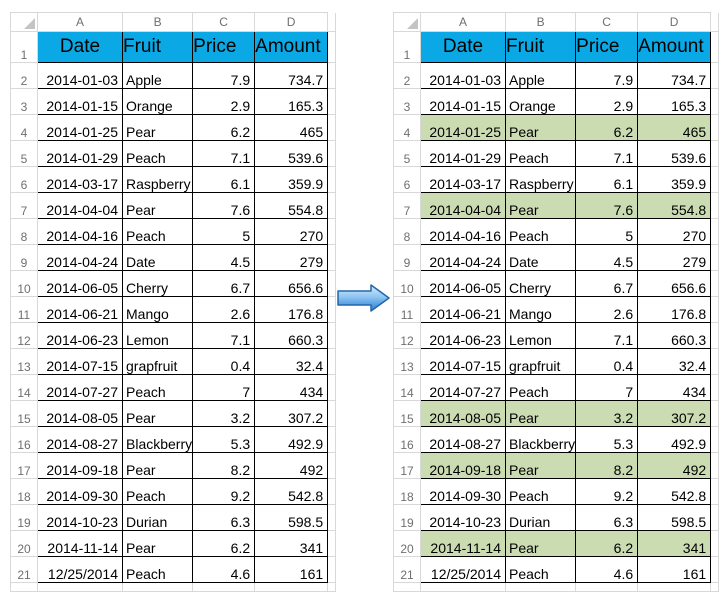 Image resolution: width=724 pixels, height=599 pixels. I want to click on cell-C19: 6.3, so click(224, 517).